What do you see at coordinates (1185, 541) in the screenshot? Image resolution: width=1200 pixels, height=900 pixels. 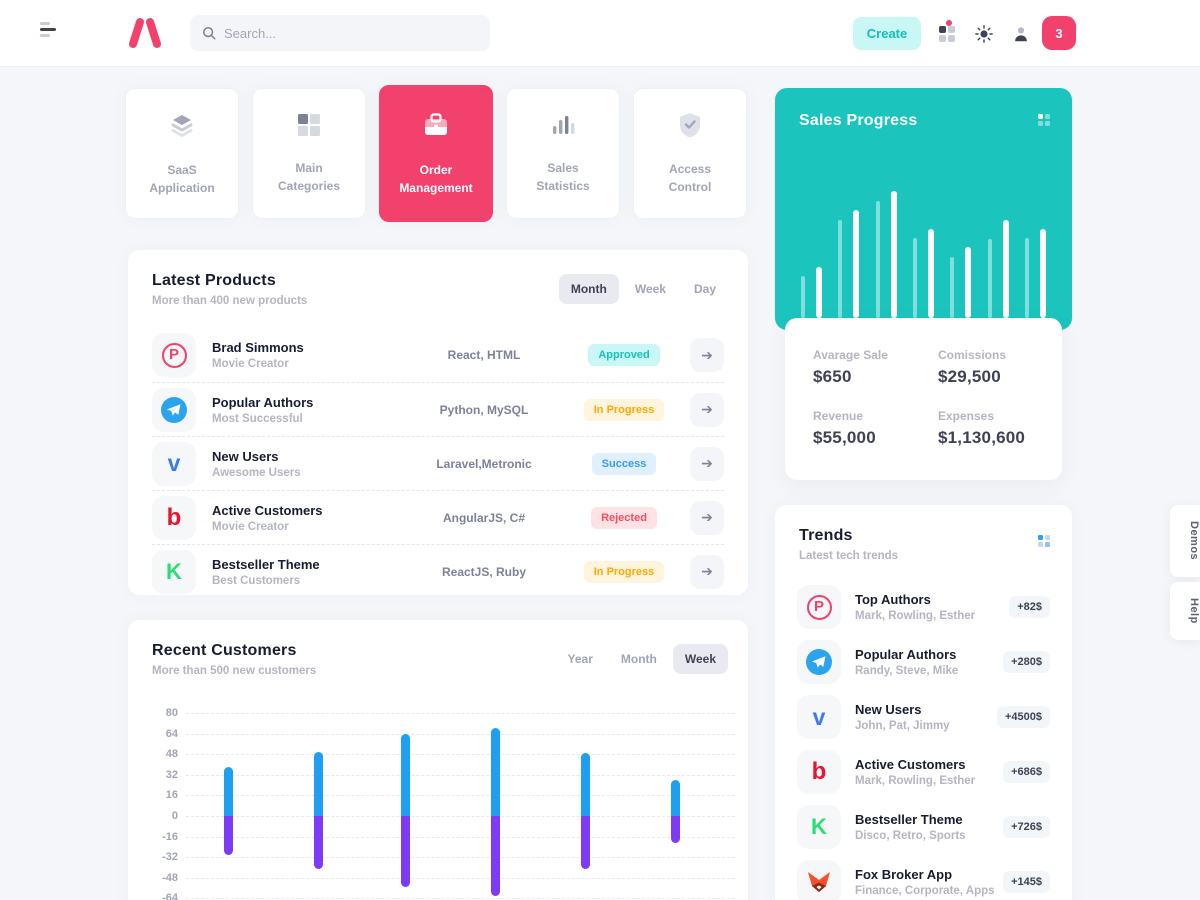 I see `demos-side-tab: Demos` at bounding box center [1185, 541].